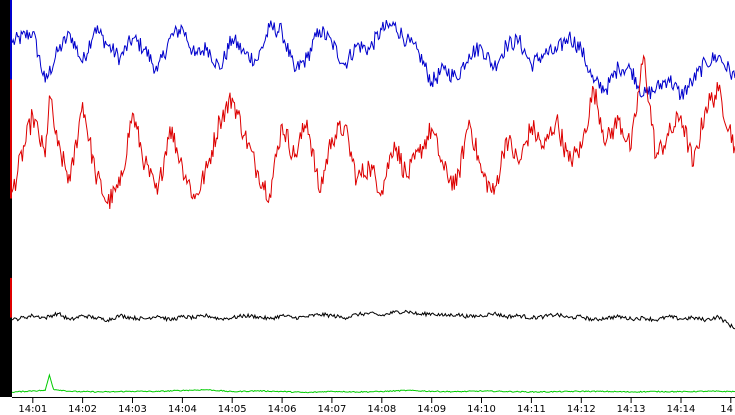 This screenshot has width=735, height=415. What do you see at coordinates (11, 139) in the screenshot?
I see `y-axis-accent-red` at bounding box center [11, 139].